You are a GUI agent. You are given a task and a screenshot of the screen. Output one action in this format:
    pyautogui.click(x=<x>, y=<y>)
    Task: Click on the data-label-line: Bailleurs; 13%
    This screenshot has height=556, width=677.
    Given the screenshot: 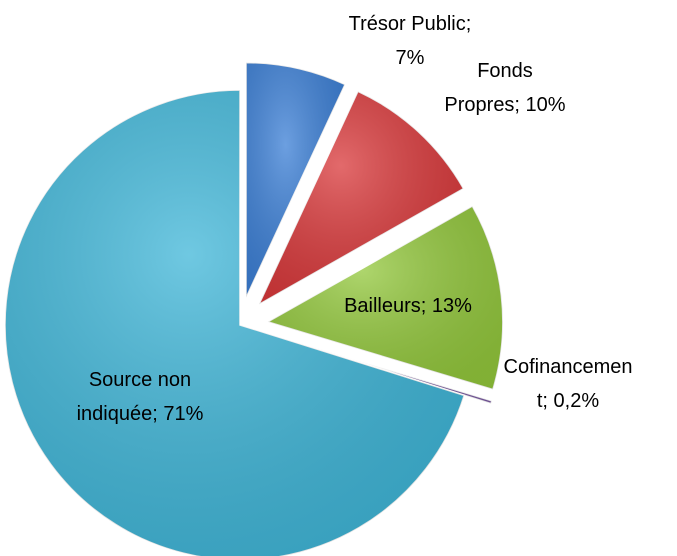 What is the action you would take?
    pyautogui.click(x=408, y=306)
    